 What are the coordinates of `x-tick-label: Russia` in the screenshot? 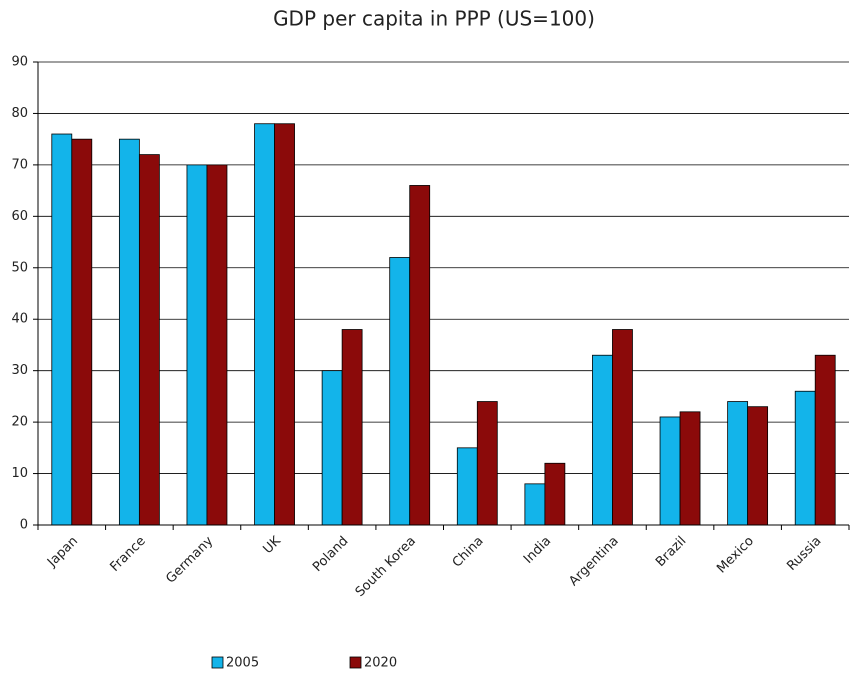 It's located at (804, 554).